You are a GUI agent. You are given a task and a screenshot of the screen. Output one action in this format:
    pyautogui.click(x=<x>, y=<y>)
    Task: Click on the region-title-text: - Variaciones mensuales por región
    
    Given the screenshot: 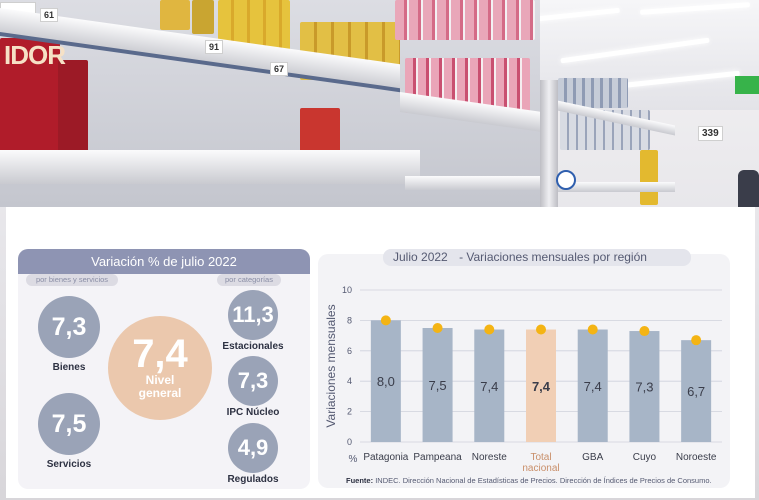 What is the action you would take?
    pyautogui.click(x=553, y=257)
    